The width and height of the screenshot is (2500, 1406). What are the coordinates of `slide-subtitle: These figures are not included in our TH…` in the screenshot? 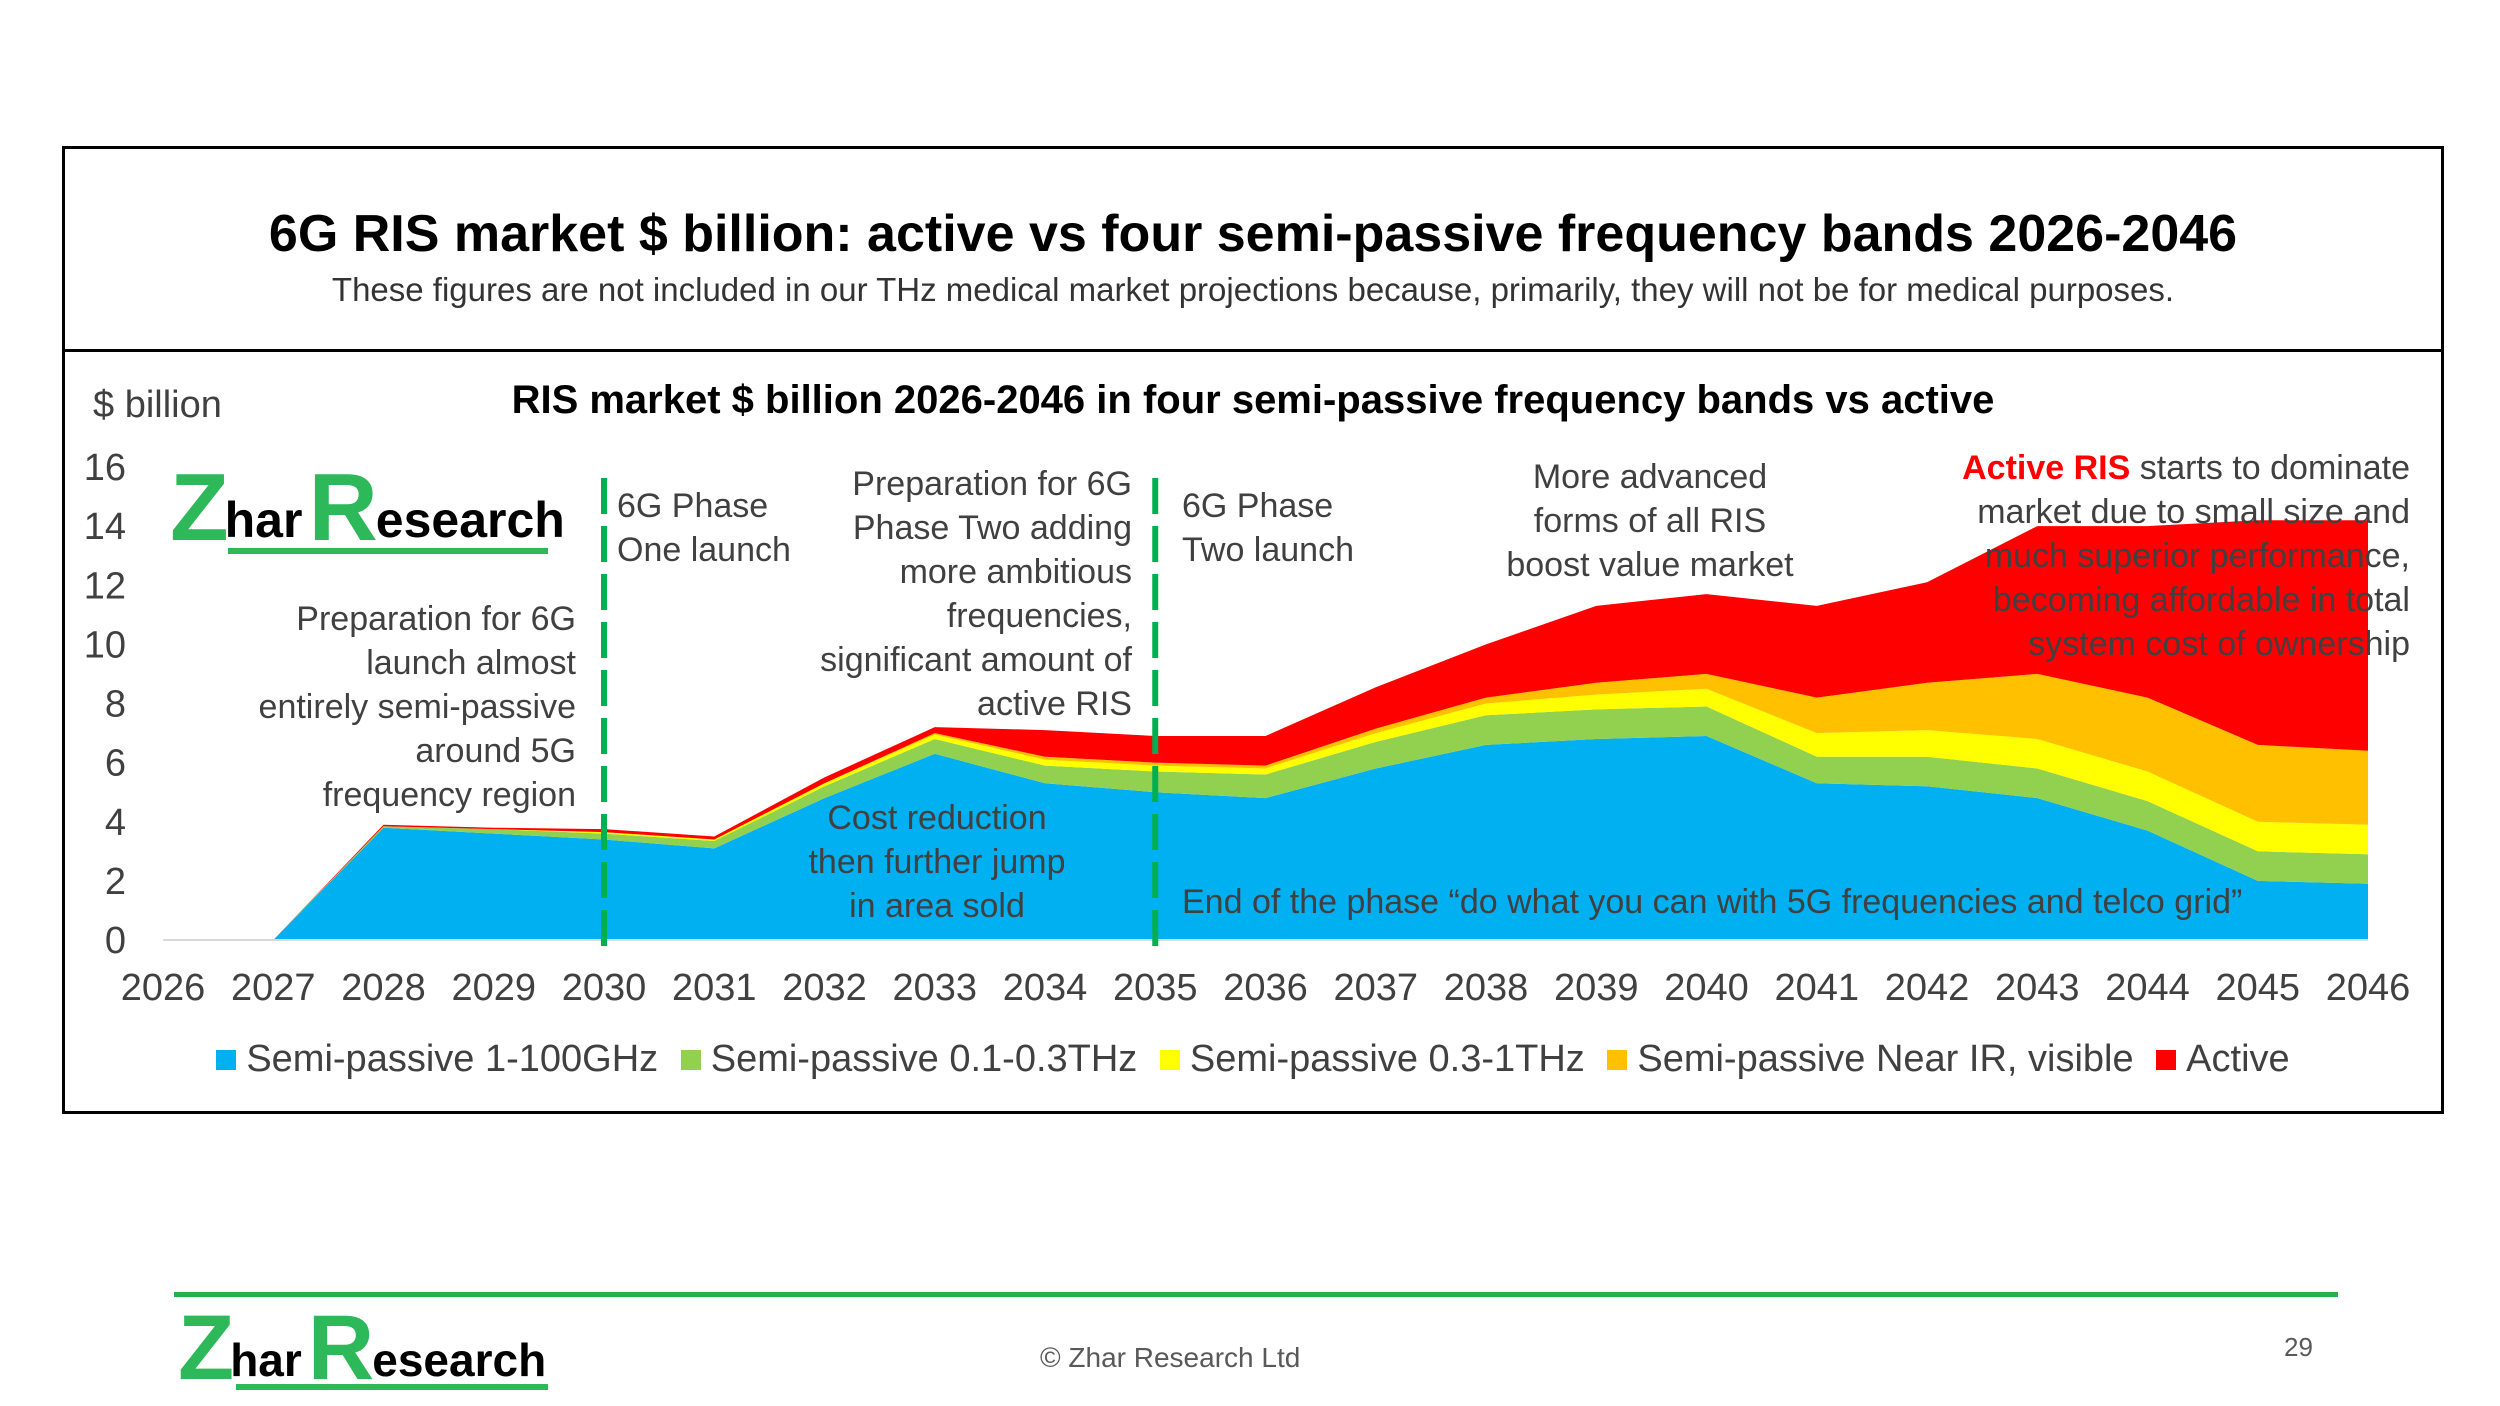 It's located at (1253, 289).